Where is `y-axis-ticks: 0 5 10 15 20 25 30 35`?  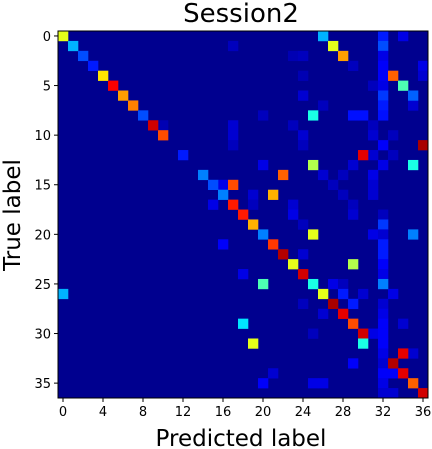
y-axis-ticks: 0 5 10 15 20 25 30 35 is located at coordinates (46, 211).